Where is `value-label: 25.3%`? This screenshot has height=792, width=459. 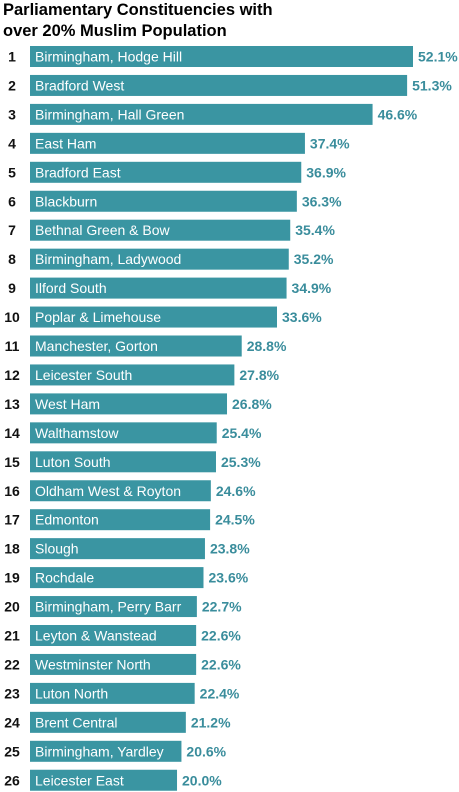 value-label: 25.3% is located at coordinates (241, 462).